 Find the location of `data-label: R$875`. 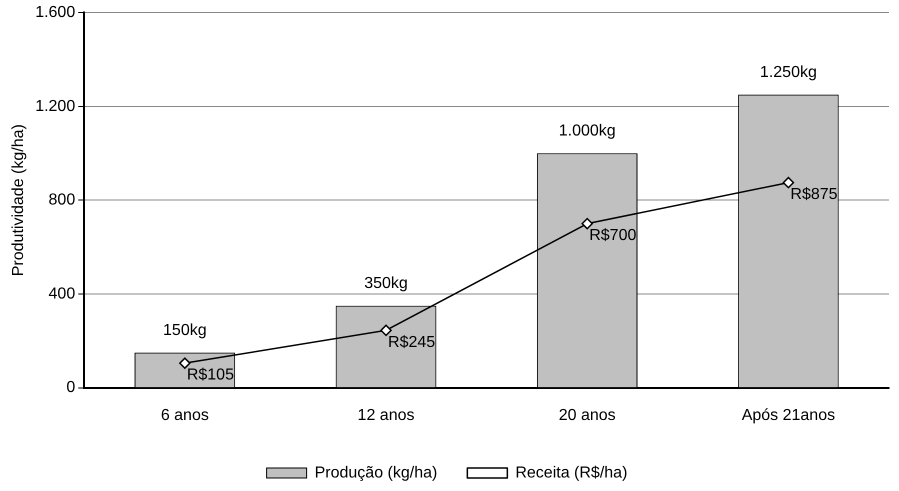

data-label: R$875 is located at coordinates (814, 195).